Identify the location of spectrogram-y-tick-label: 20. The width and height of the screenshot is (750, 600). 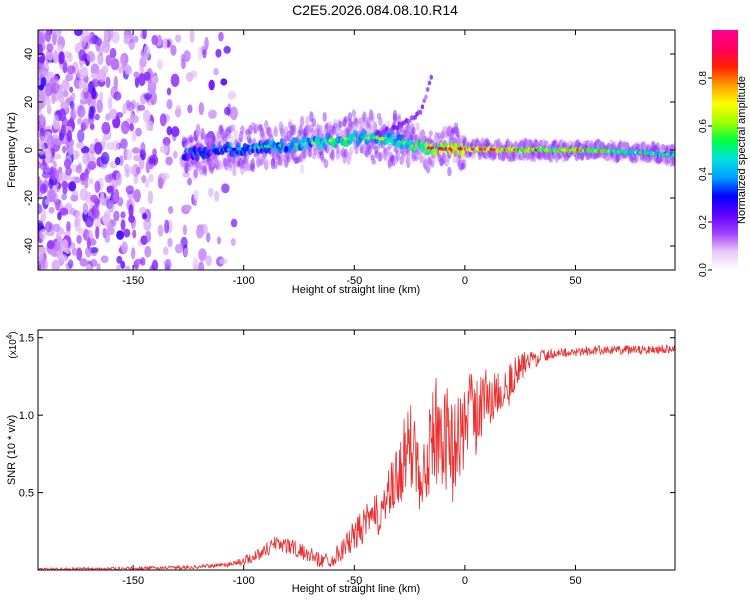
(29, 102).